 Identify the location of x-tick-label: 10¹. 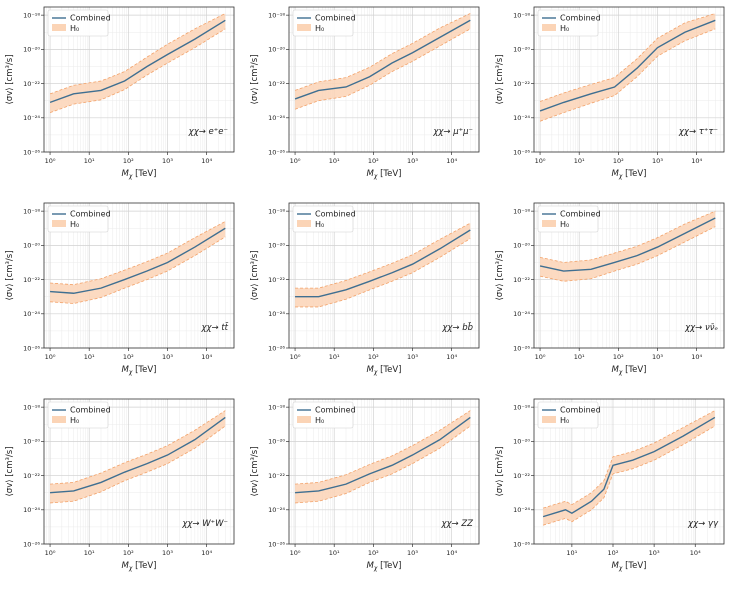
(334, 161).